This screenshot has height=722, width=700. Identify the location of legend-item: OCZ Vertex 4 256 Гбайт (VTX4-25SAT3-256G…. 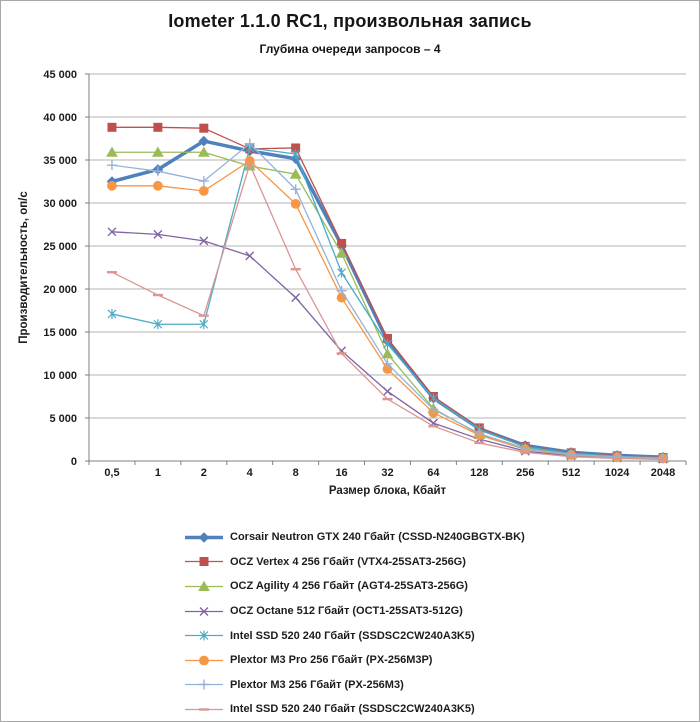
(355, 562).